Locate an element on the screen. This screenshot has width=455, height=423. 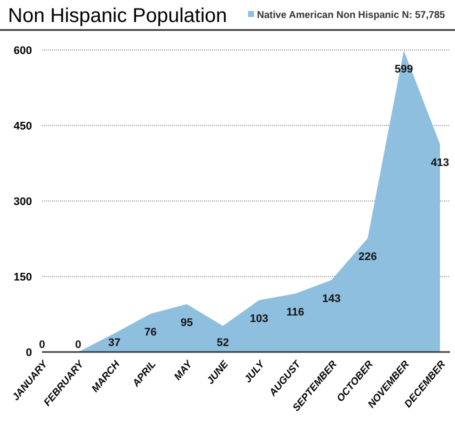
y-tick-label: 450 is located at coordinates (23, 126).